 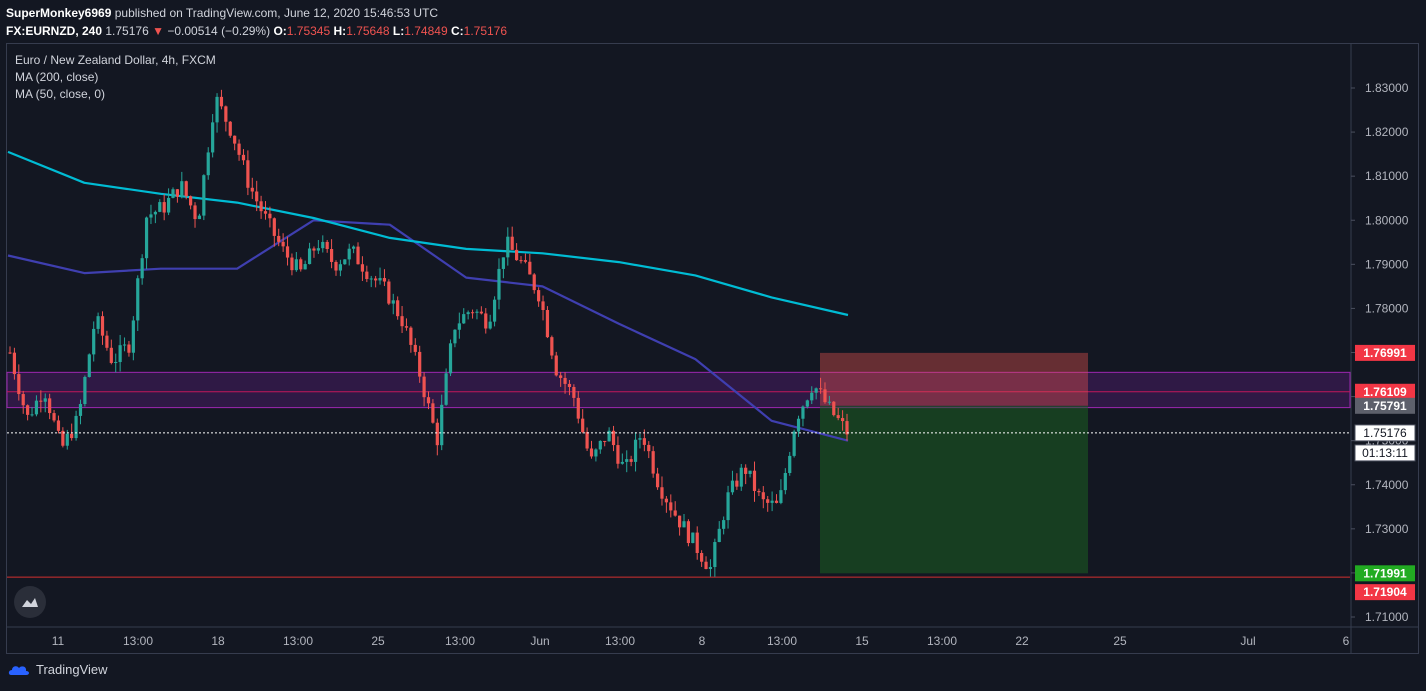 I want to click on open-value: 1.75345, so click(x=308, y=31).